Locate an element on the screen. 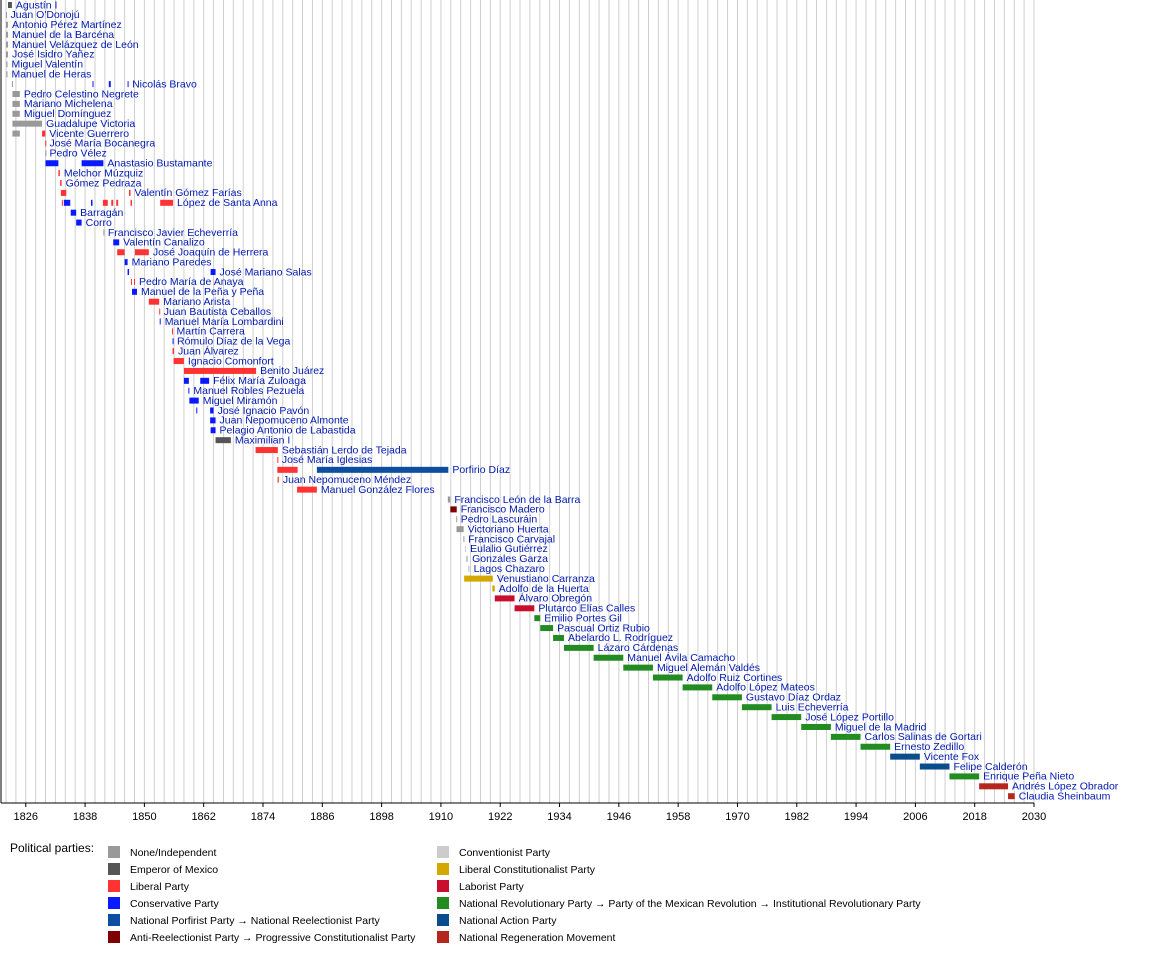 The height and width of the screenshot is (962, 1150). president-name: Miguel Miramón is located at coordinates (240, 401).